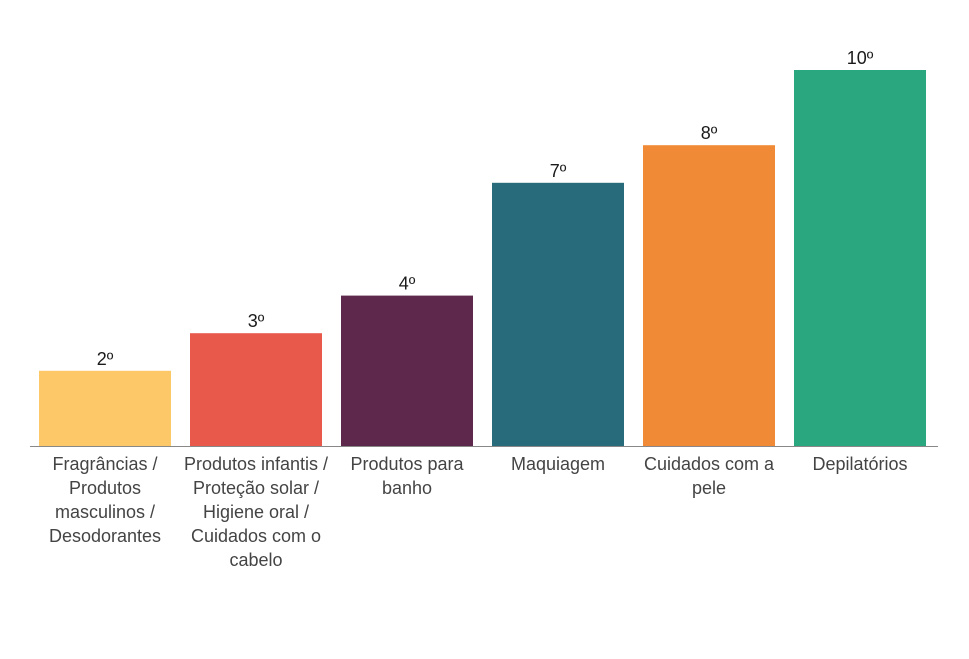 Image resolution: width=969 pixels, height=659 pixels. Describe the element at coordinates (256, 321) in the screenshot. I see `bar-value-label: 3º` at that location.